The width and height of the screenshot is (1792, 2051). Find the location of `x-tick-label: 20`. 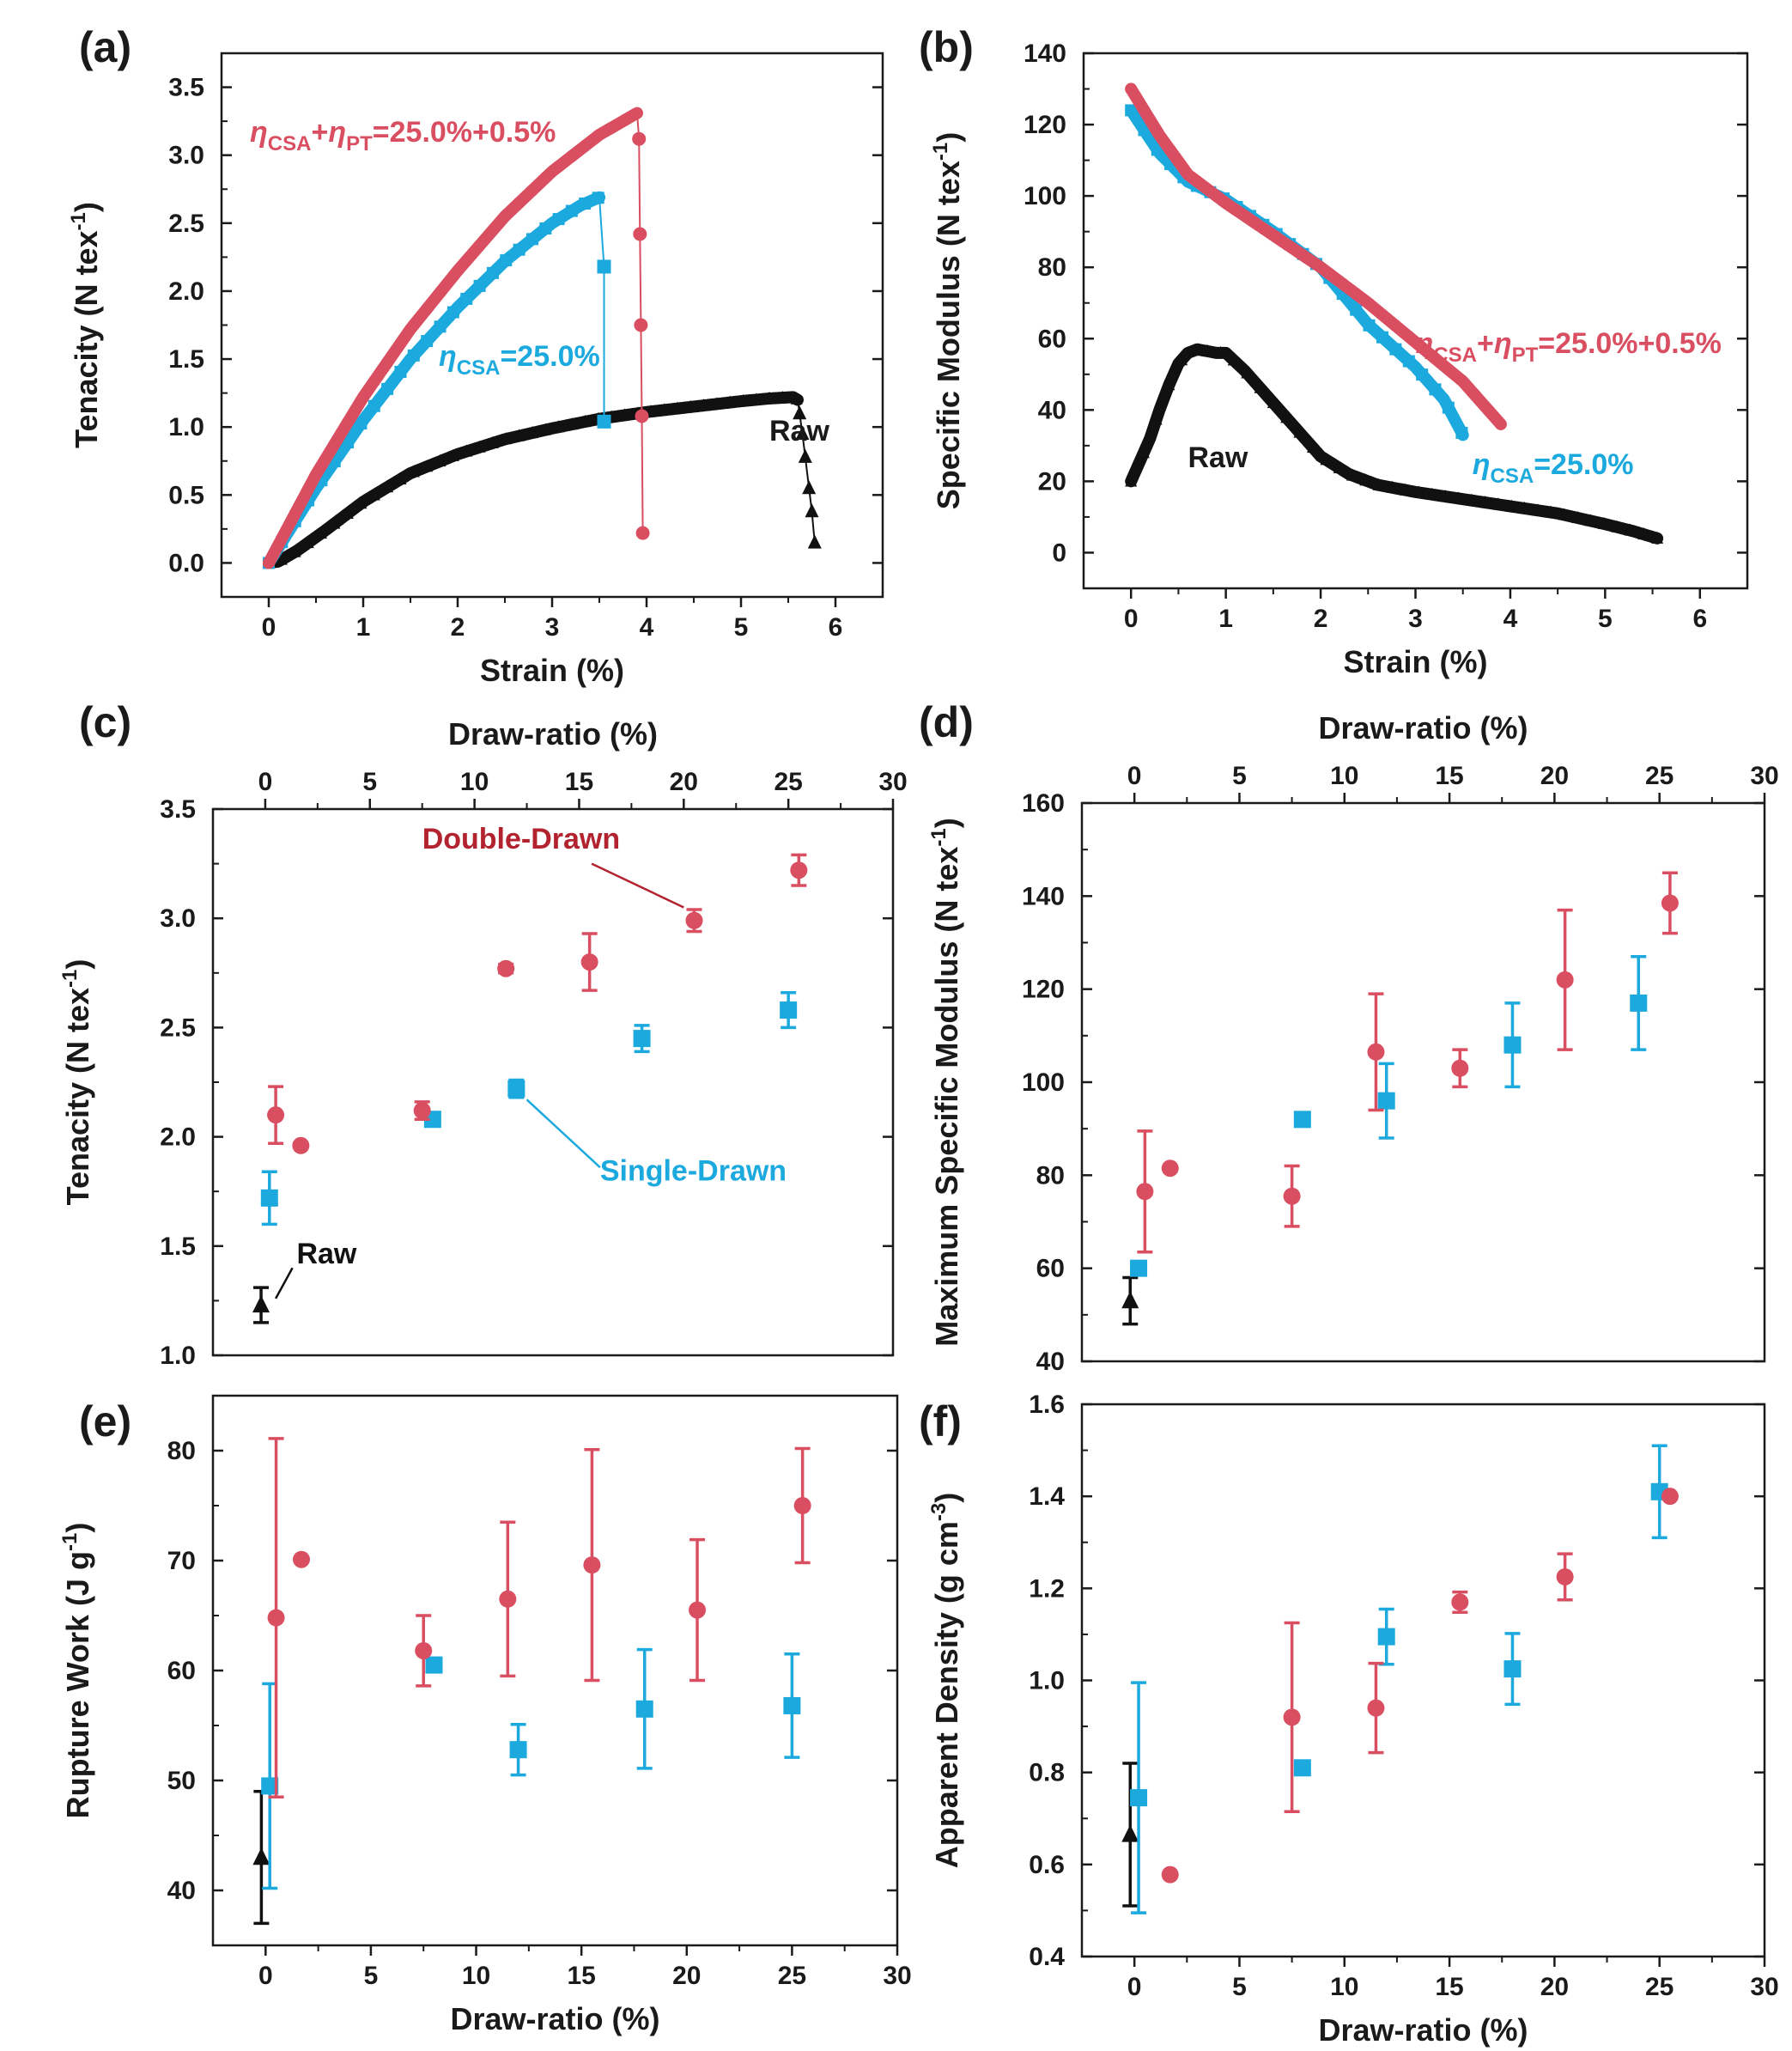

x-tick-label: 20 is located at coordinates (1554, 1987).